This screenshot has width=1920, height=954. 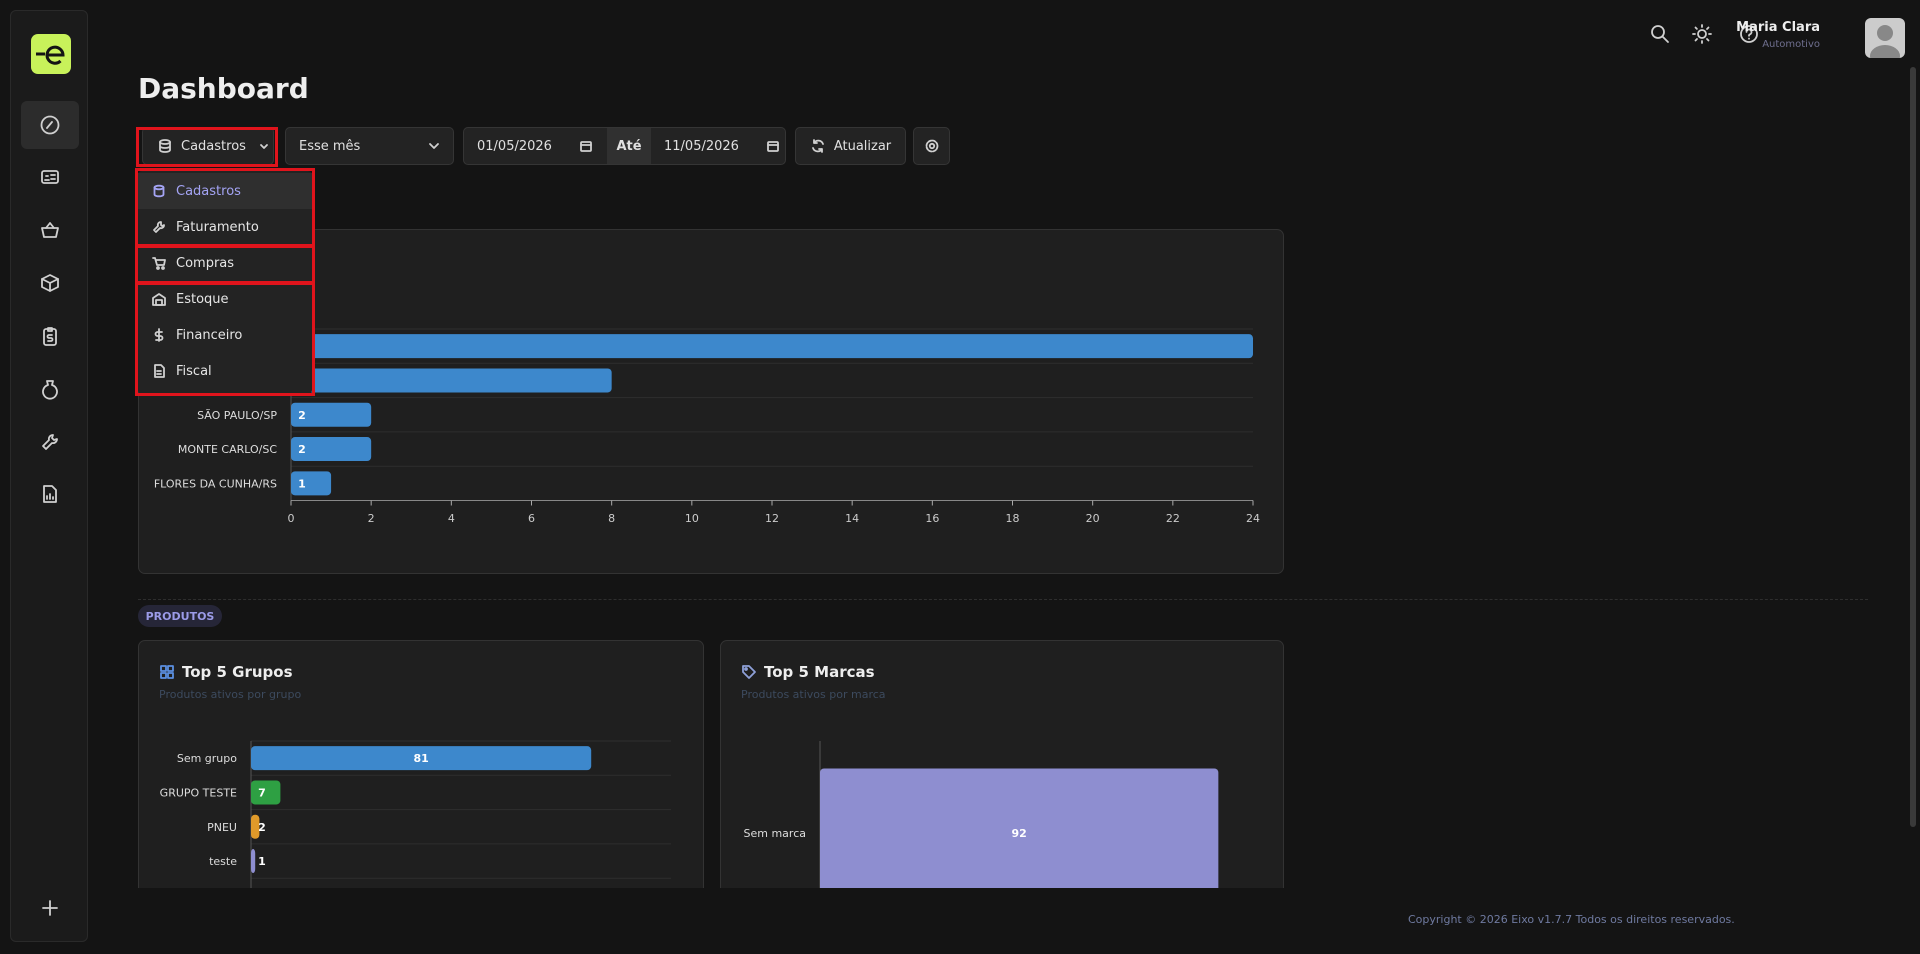 What do you see at coordinates (629, 146) in the screenshot?
I see `date-to-label: Até` at bounding box center [629, 146].